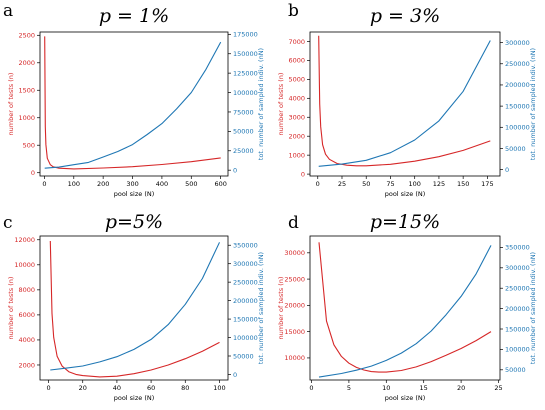  What do you see at coordinates (220, 184) in the screenshot?
I see `x-tick-label: 600` at bounding box center [220, 184].